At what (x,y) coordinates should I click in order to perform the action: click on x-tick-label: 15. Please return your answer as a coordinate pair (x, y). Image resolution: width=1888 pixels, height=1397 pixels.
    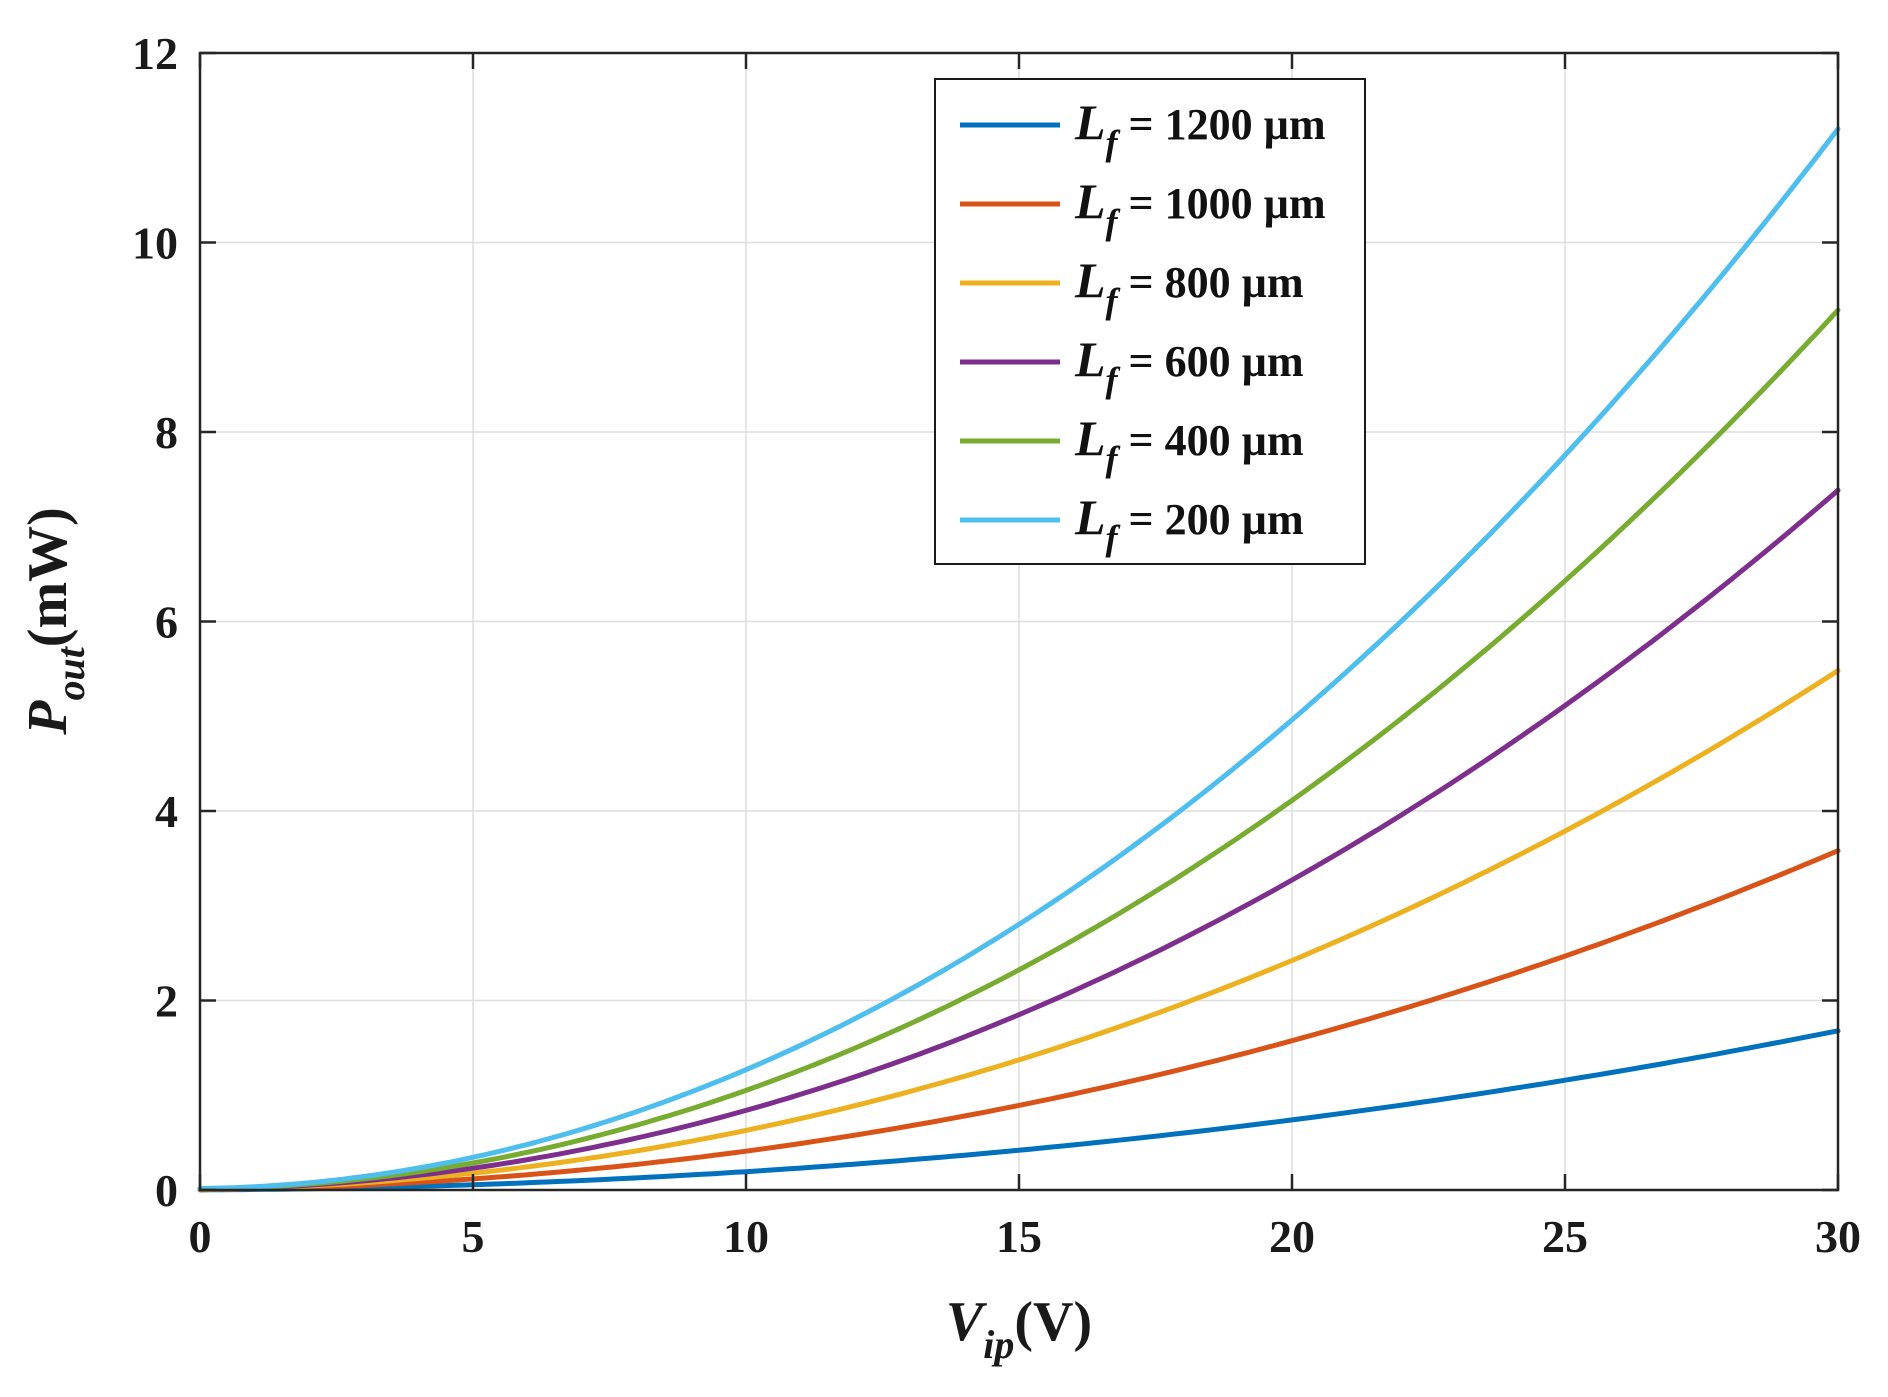
    Looking at the image, I should click on (1019, 1236).